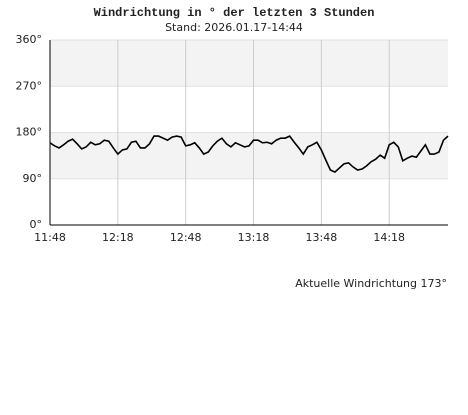  Describe the element at coordinates (118, 237) in the screenshot. I see `x-tick-label: 12:18` at that location.